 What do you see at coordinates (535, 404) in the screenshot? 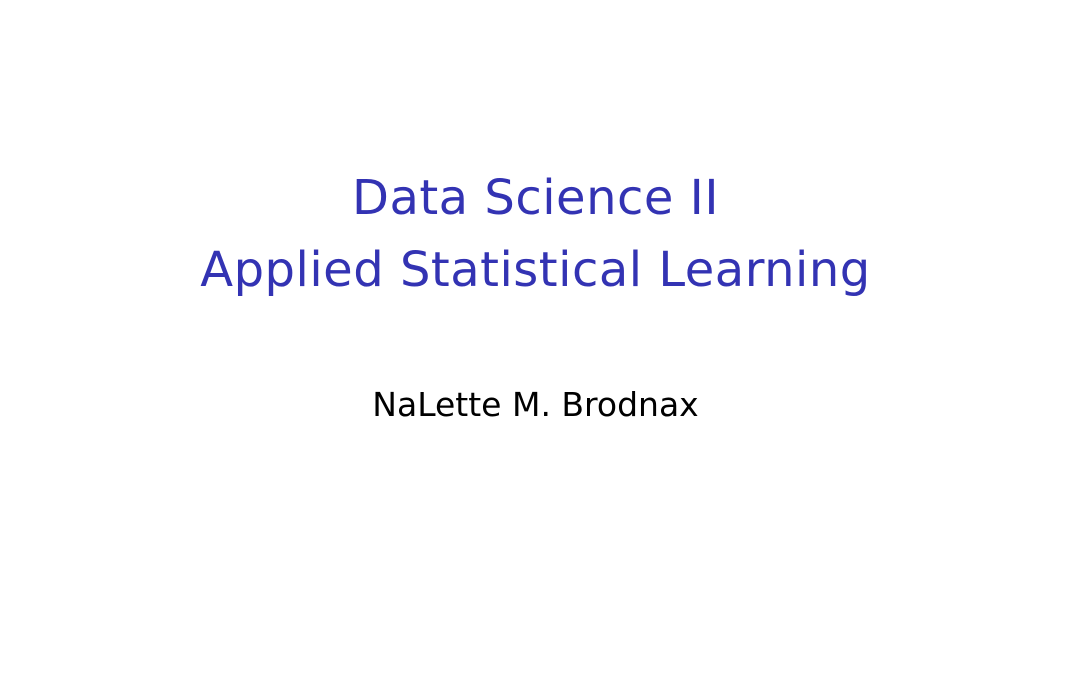
I see `author-name: NaLette M. Brodnax` at bounding box center [535, 404].